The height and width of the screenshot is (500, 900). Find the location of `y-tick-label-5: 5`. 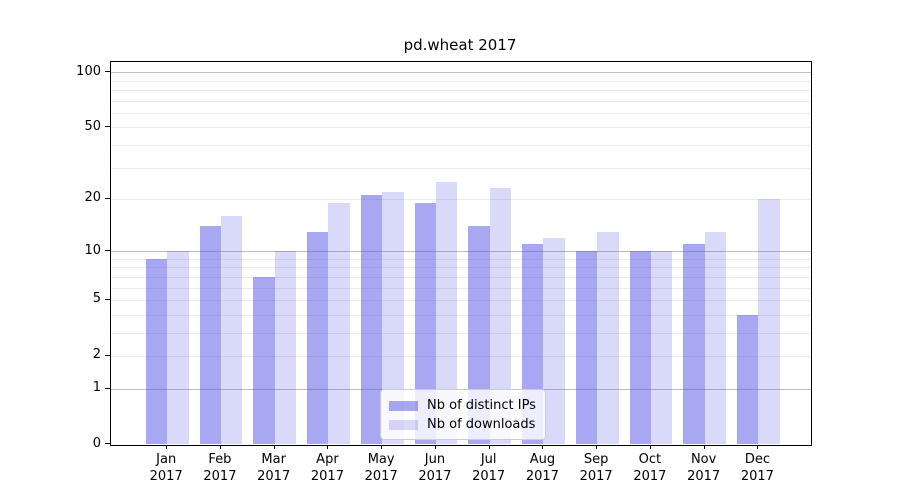

y-tick-label-5: 5 is located at coordinates (96, 299).